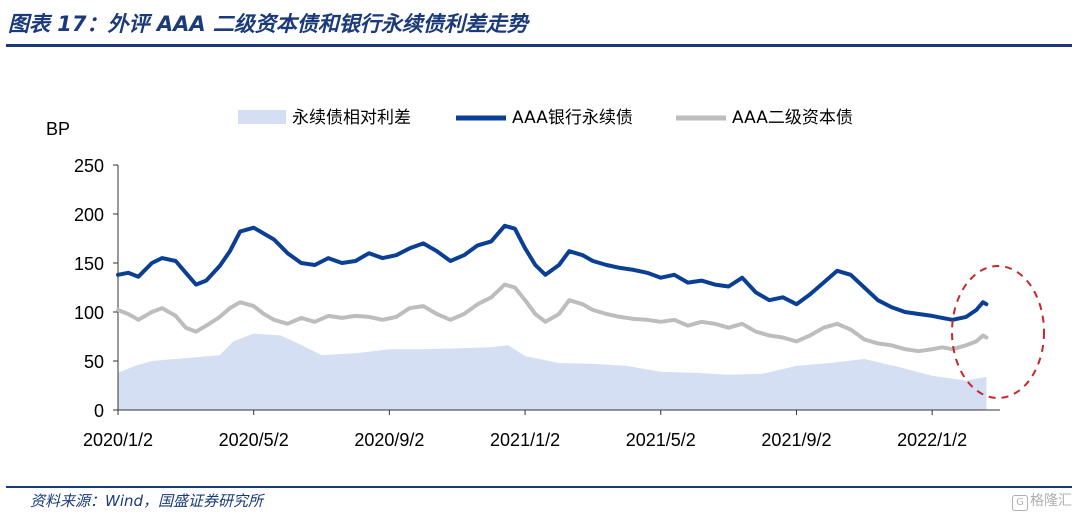  What do you see at coordinates (268, 24) in the screenshot?
I see `chart-title: 图表 17：外评 AAA 二级资本债和银行永续债利差走势` at bounding box center [268, 24].